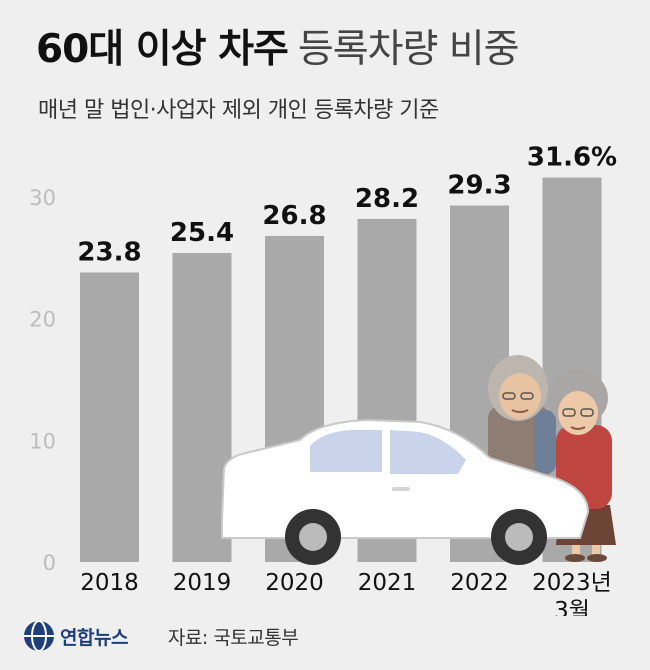 The height and width of the screenshot is (670, 650). I want to click on y-tick-label: 20, so click(42, 320).